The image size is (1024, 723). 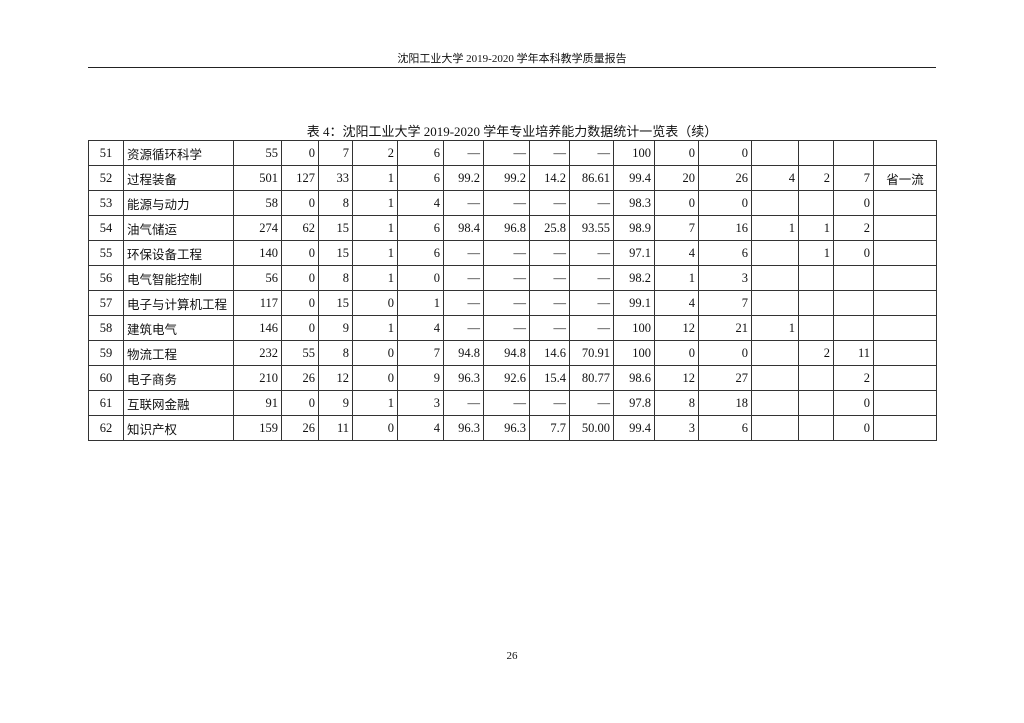 What do you see at coordinates (106, 328) in the screenshot?
I see `row-number: 58` at bounding box center [106, 328].